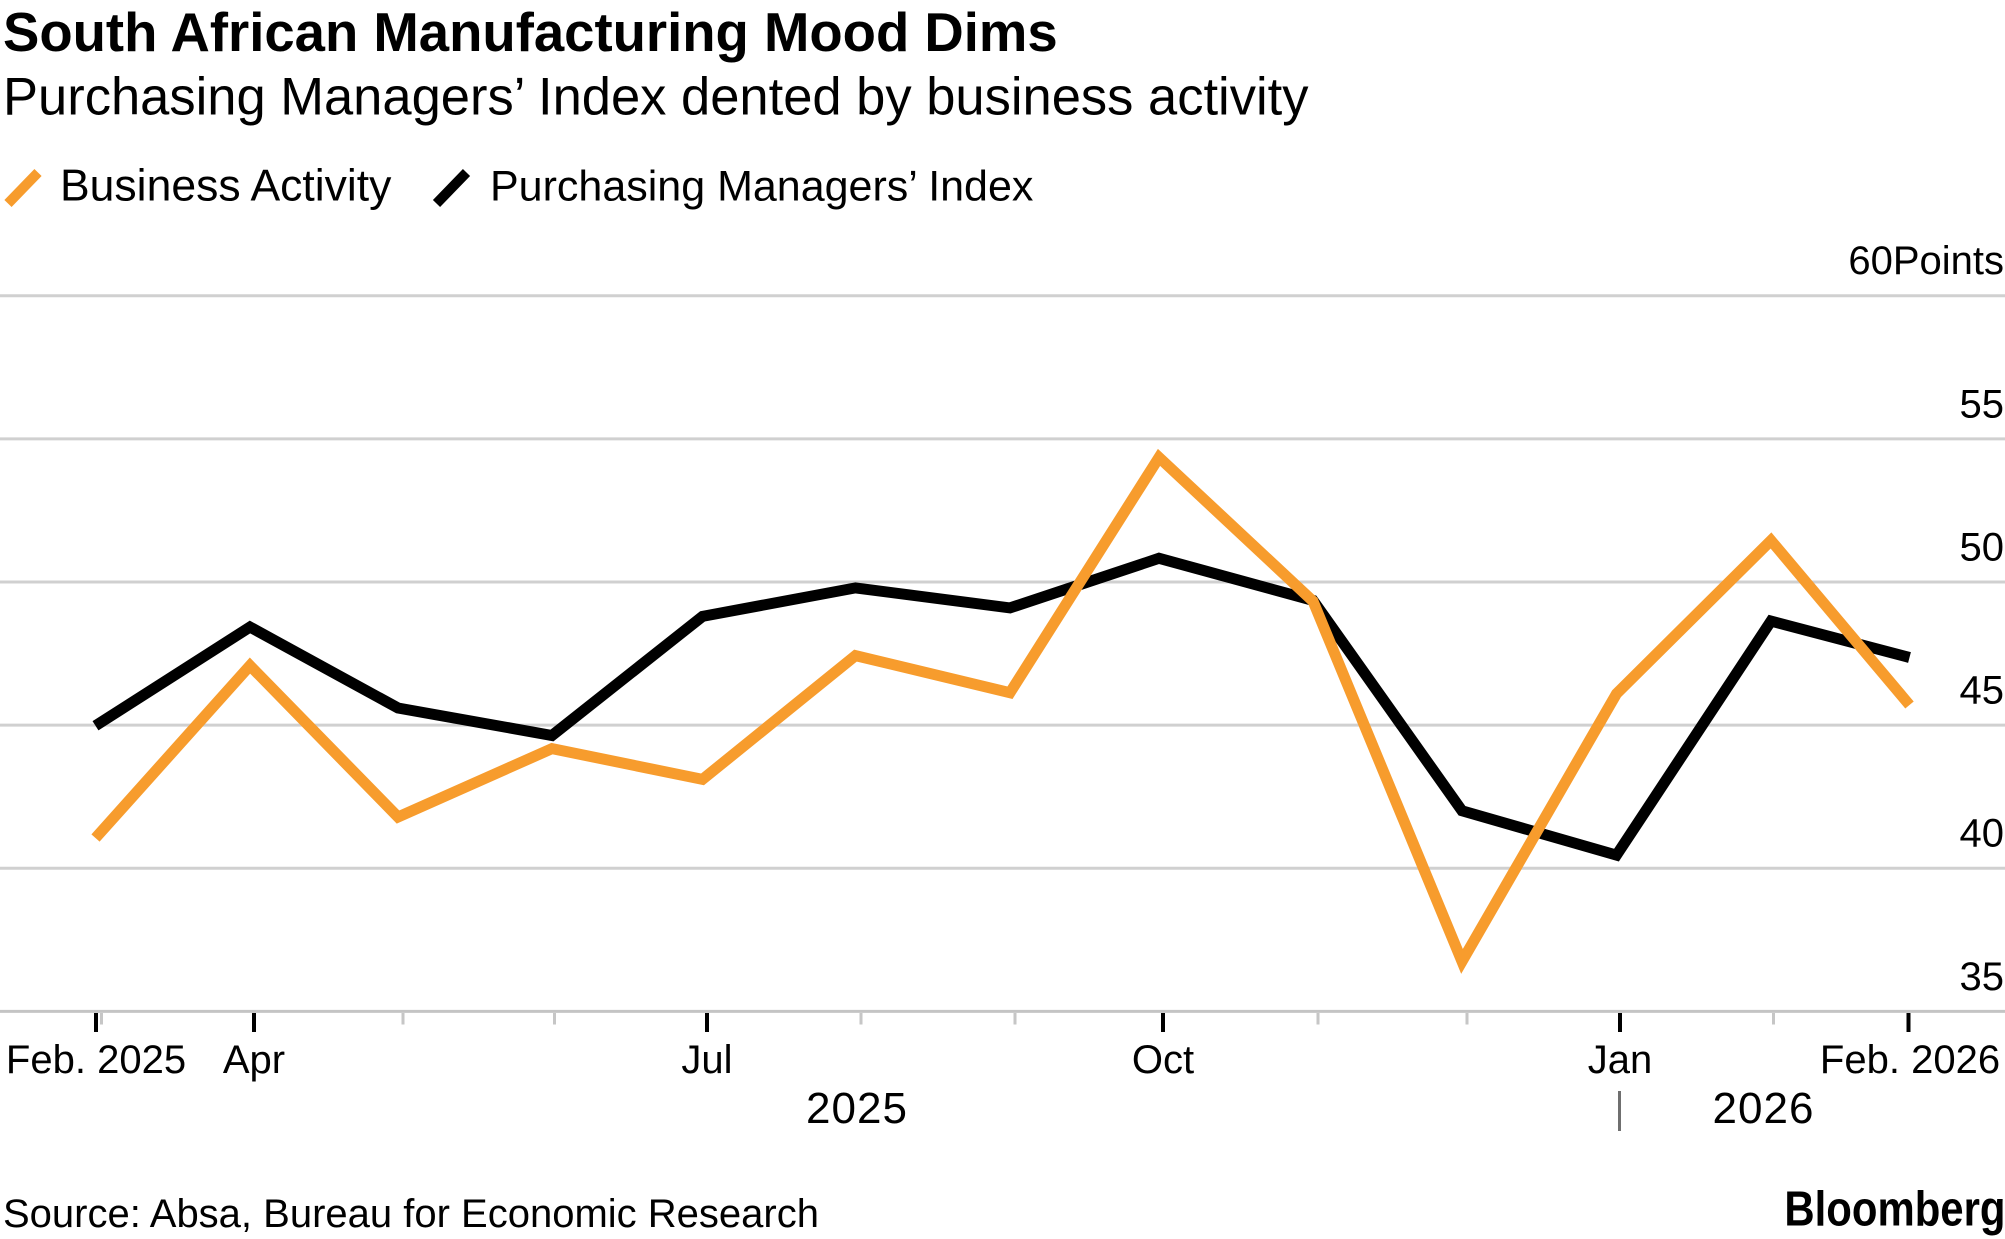  What do you see at coordinates (1982, 834) in the screenshot?
I see `svg-text: 40` at bounding box center [1982, 834].